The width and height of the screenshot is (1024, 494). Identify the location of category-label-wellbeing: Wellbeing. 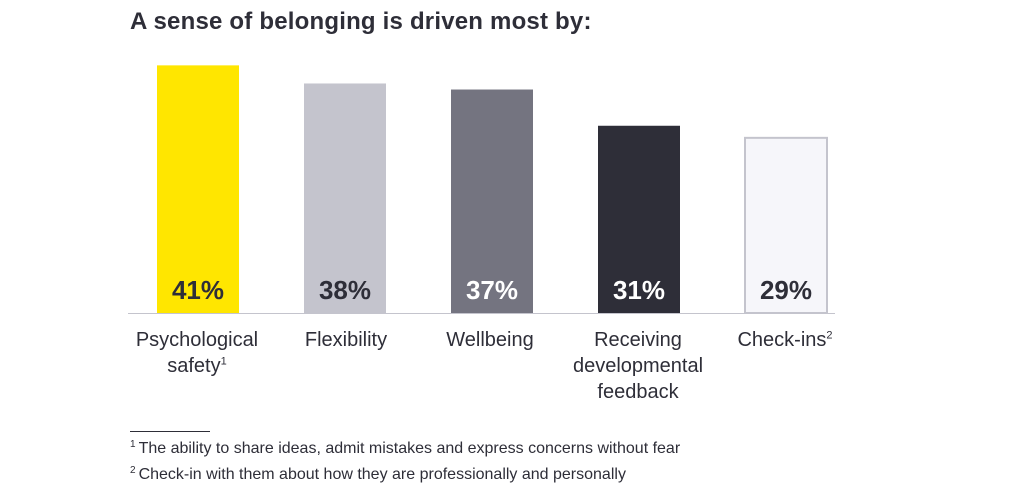
(490, 340).